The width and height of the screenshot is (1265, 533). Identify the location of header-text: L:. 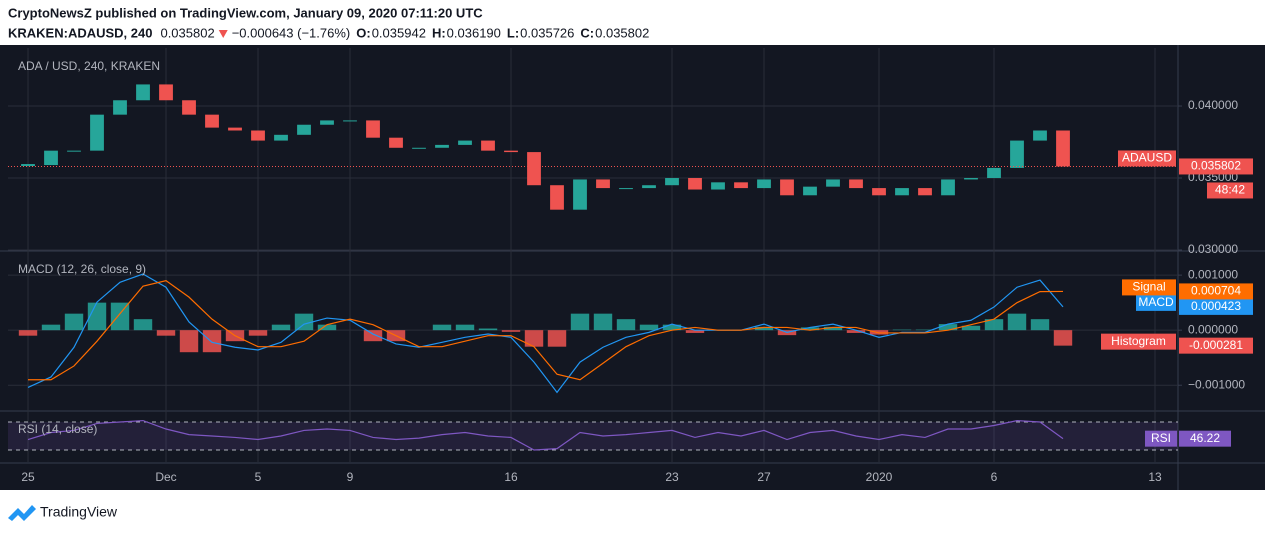
(513, 32).